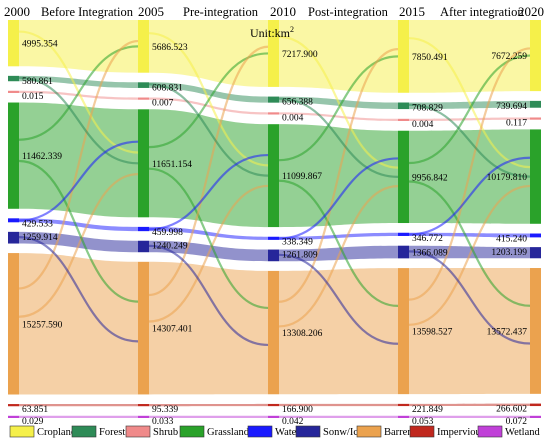 This screenshot has height=448, width=550. What do you see at coordinates (535, 176) in the screenshot?
I see `node-grassland-2020` at bounding box center [535, 176].